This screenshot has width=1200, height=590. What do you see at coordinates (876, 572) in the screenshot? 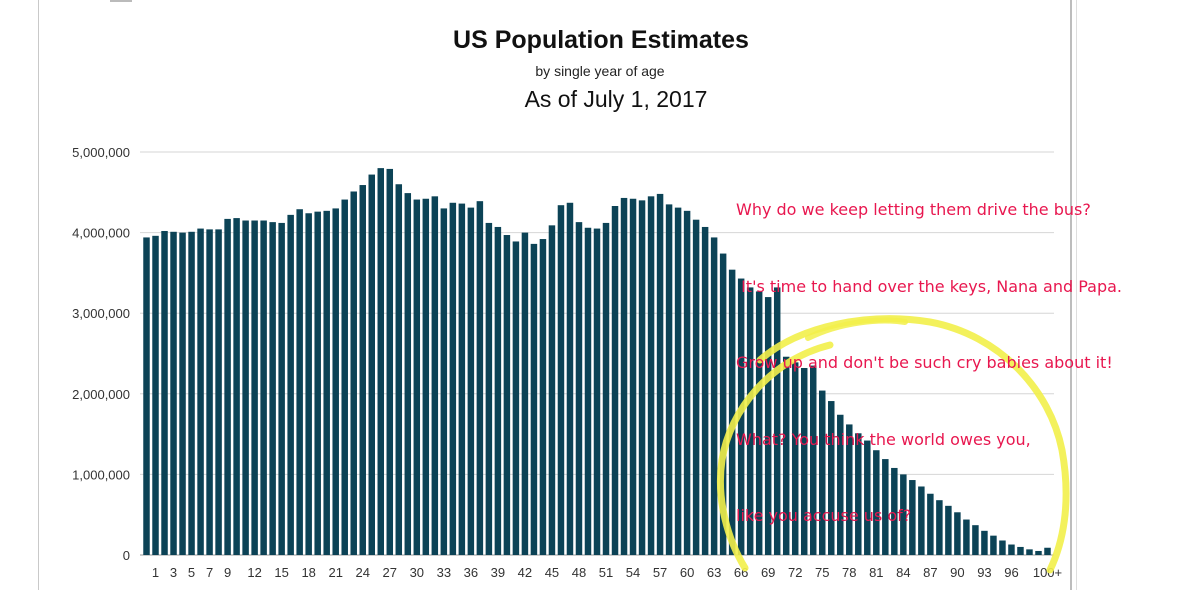
I see `x-tick-label: 81` at bounding box center [876, 572].